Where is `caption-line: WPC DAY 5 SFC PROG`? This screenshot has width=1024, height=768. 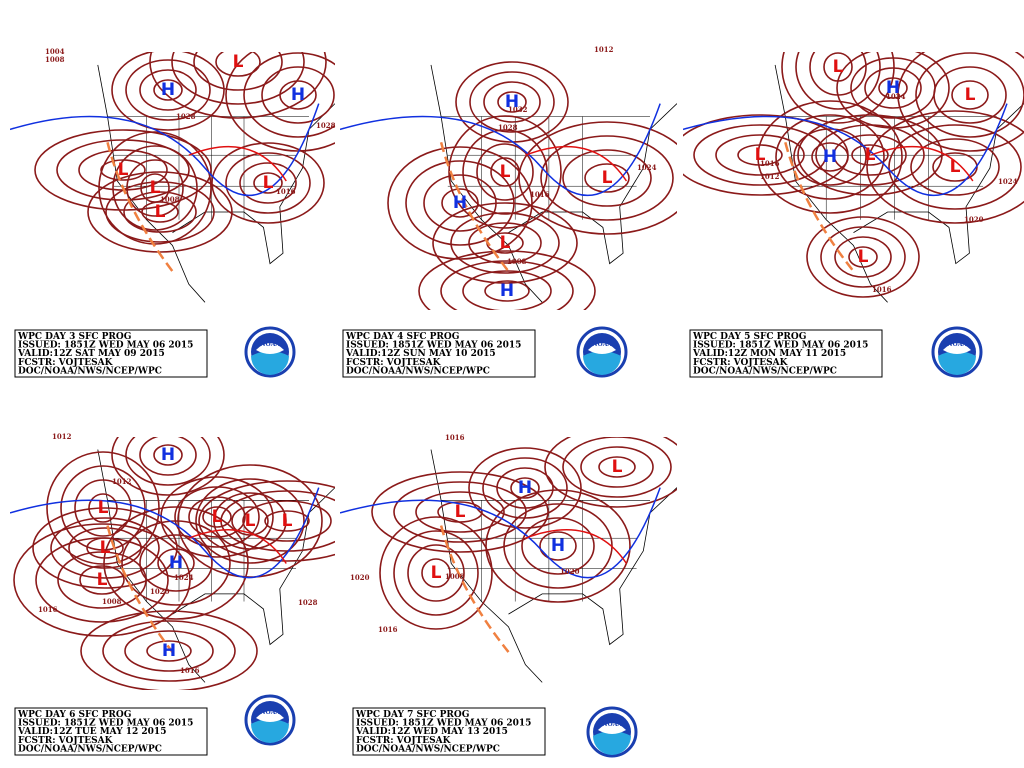
caption-line: WPC DAY 5 SFC PROG is located at coordinates (749, 337).